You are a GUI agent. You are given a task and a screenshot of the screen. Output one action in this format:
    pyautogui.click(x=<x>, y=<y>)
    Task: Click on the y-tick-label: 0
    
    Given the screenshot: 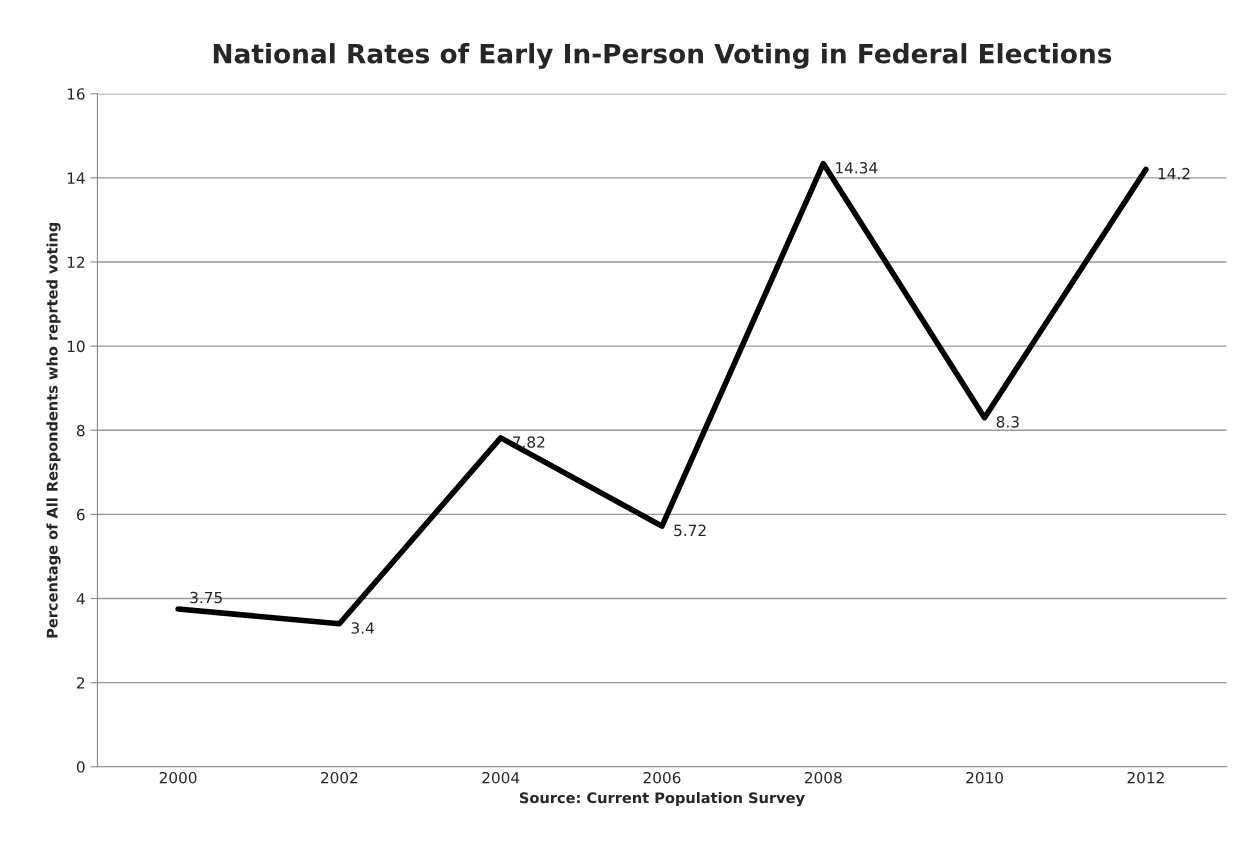 What is the action you would take?
    pyautogui.click(x=80, y=767)
    